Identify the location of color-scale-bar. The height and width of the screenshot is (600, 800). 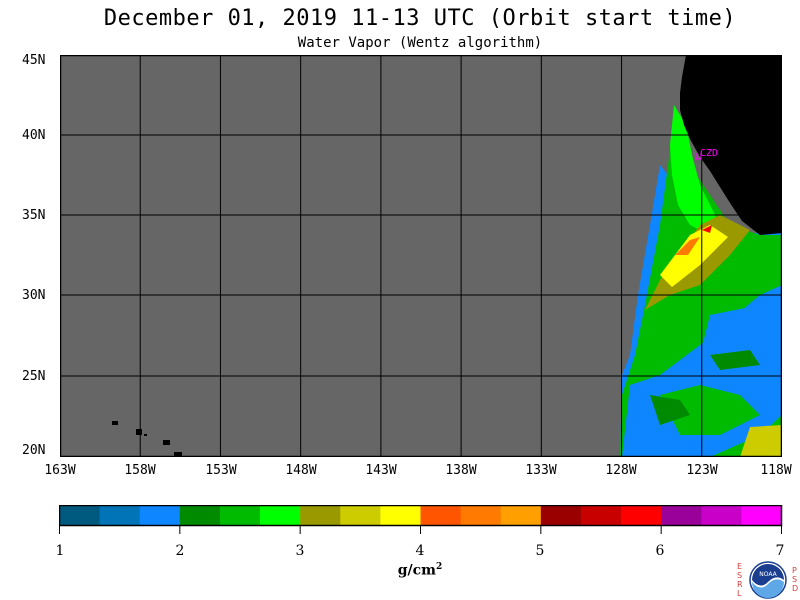
(421, 519).